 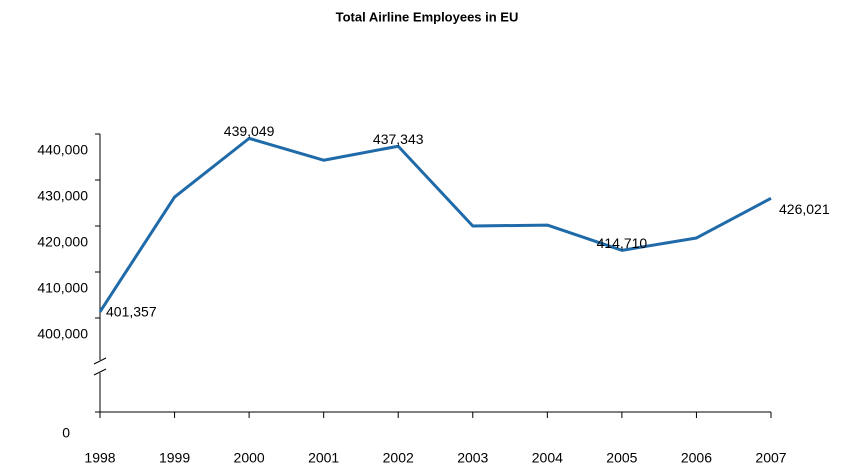 What do you see at coordinates (131, 311) in the screenshot?
I see `data-label: 401,357` at bounding box center [131, 311].